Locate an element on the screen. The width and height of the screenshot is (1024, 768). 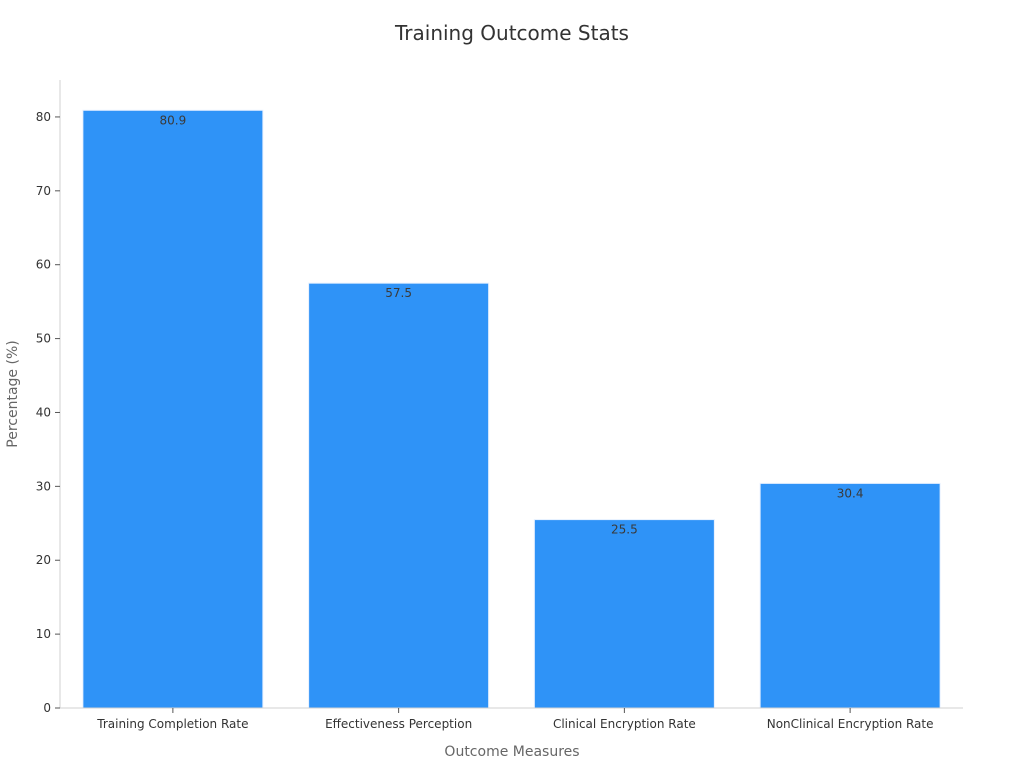
x-axis-title: Outcome Measures is located at coordinates (511, 752).